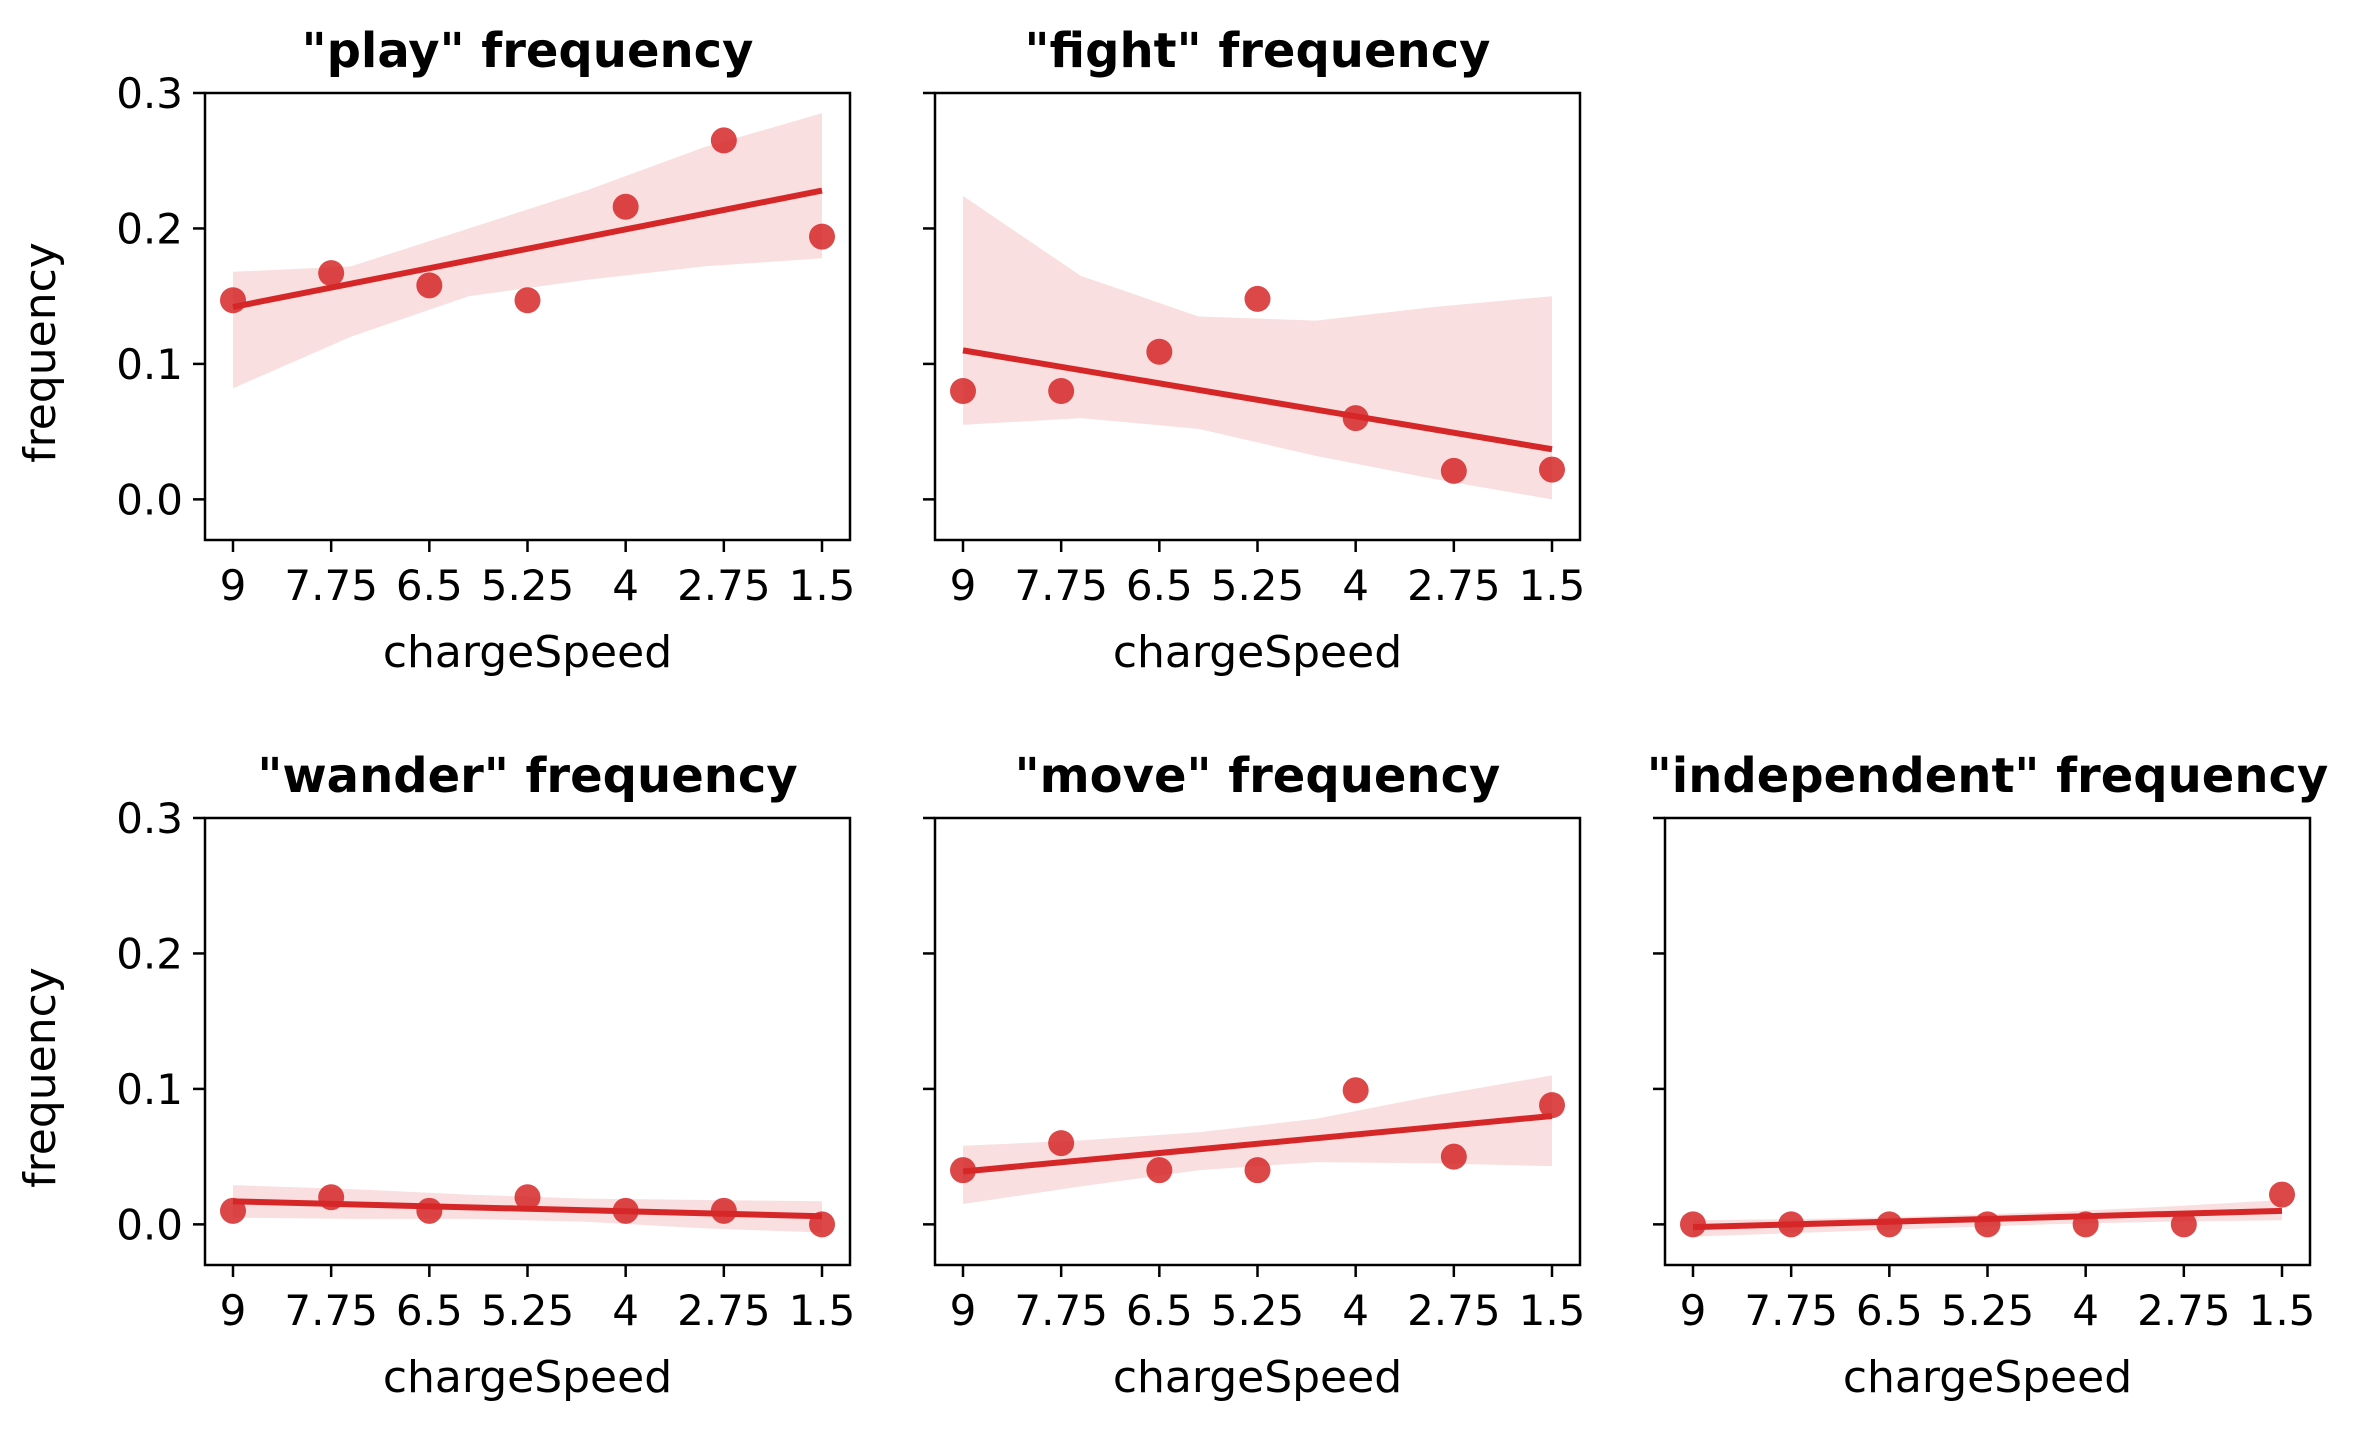 This screenshot has width=2364, height=1436. I want to click on panel-title: "fight" frequency, so click(1258, 51).